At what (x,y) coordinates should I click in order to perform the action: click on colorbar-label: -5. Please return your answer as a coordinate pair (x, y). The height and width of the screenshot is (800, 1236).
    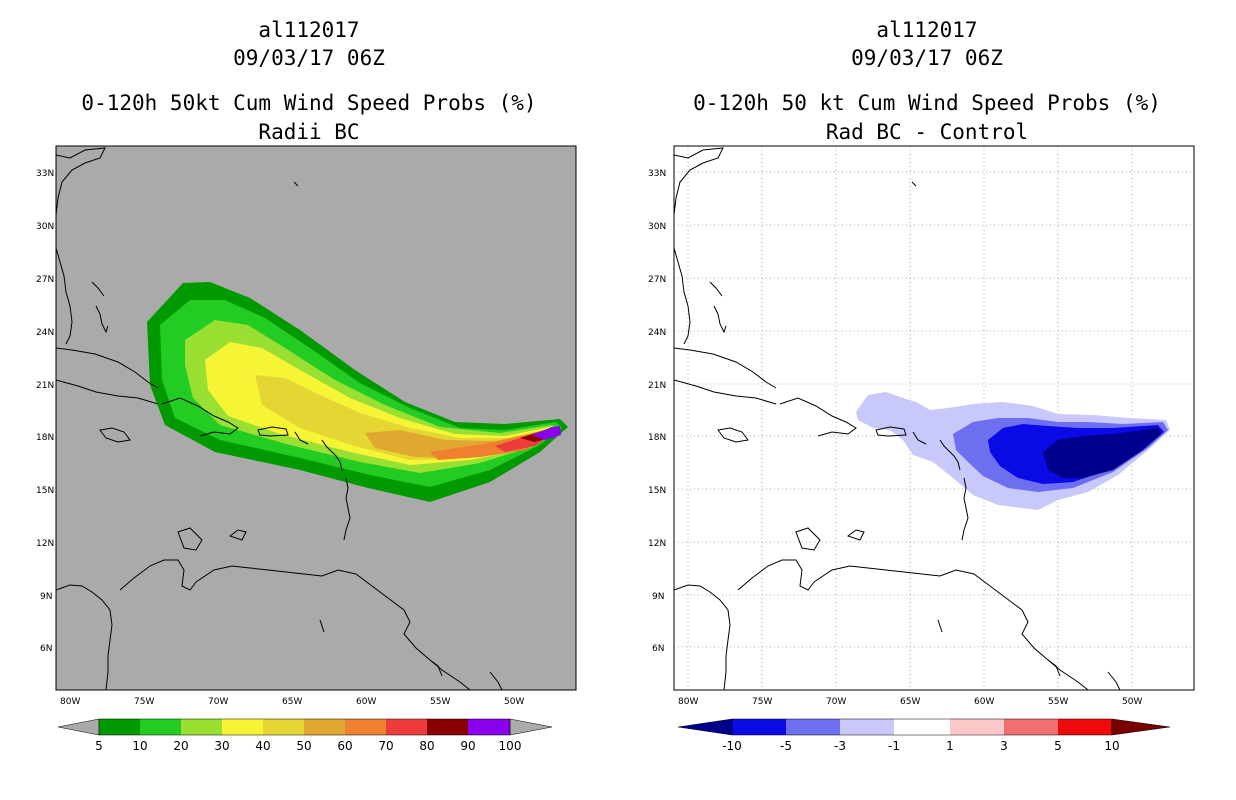
    Looking at the image, I should click on (786, 746).